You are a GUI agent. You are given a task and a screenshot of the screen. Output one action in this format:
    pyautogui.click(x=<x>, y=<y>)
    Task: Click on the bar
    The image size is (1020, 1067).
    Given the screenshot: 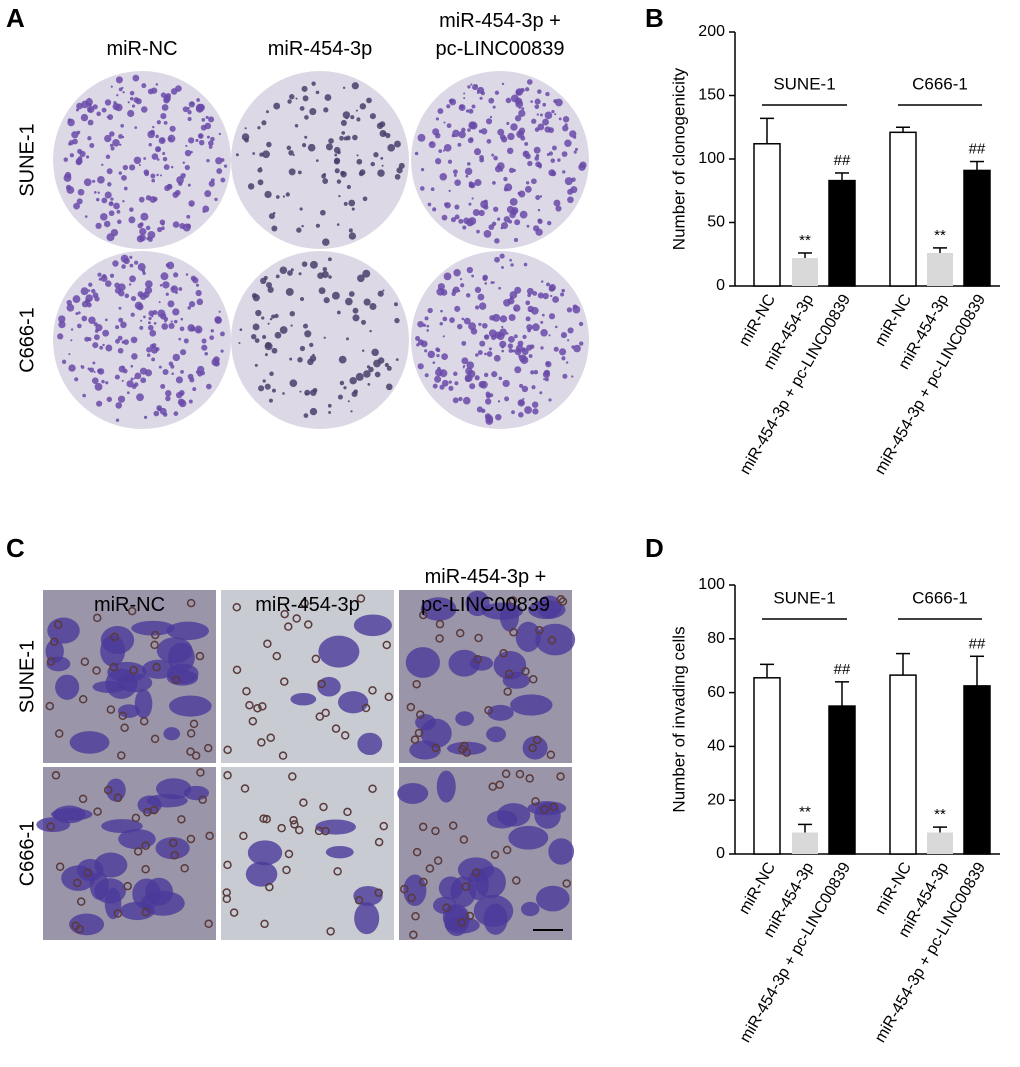 What is the action you would take?
    pyautogui.click(x=767, y=766)
    